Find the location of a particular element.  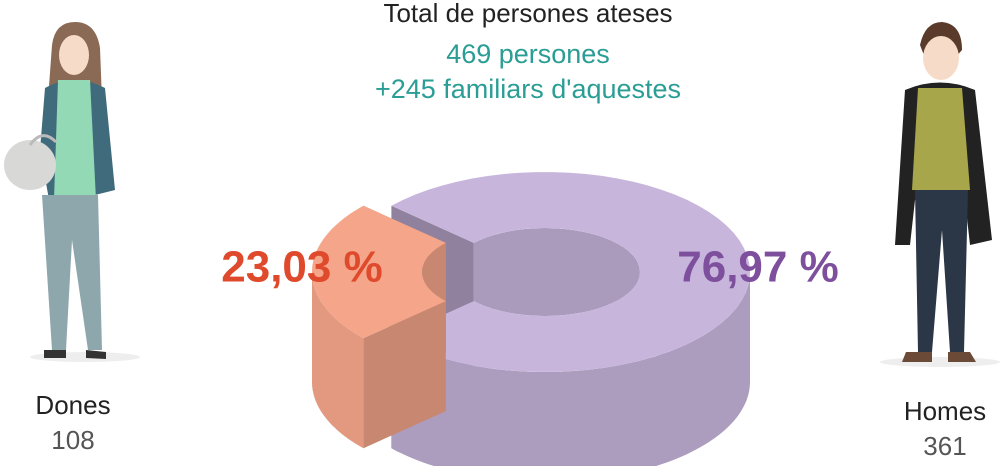

subtitle: +245 familiars d'aquestes is located at coordinates (528, 89).